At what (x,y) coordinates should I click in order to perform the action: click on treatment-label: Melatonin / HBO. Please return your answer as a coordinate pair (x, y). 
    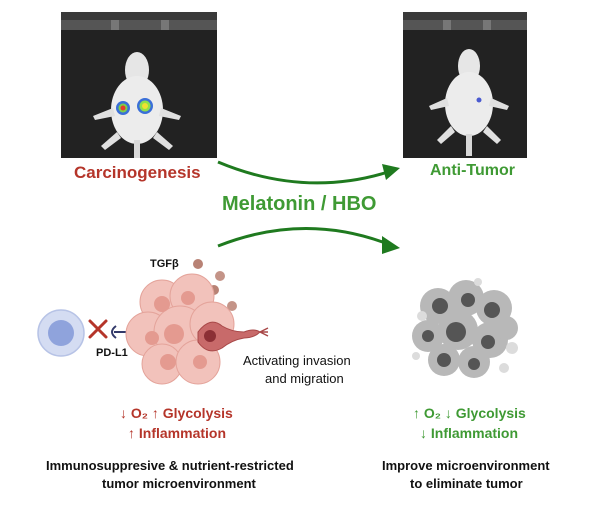
    Looking at the image, I should click on (299, 204).